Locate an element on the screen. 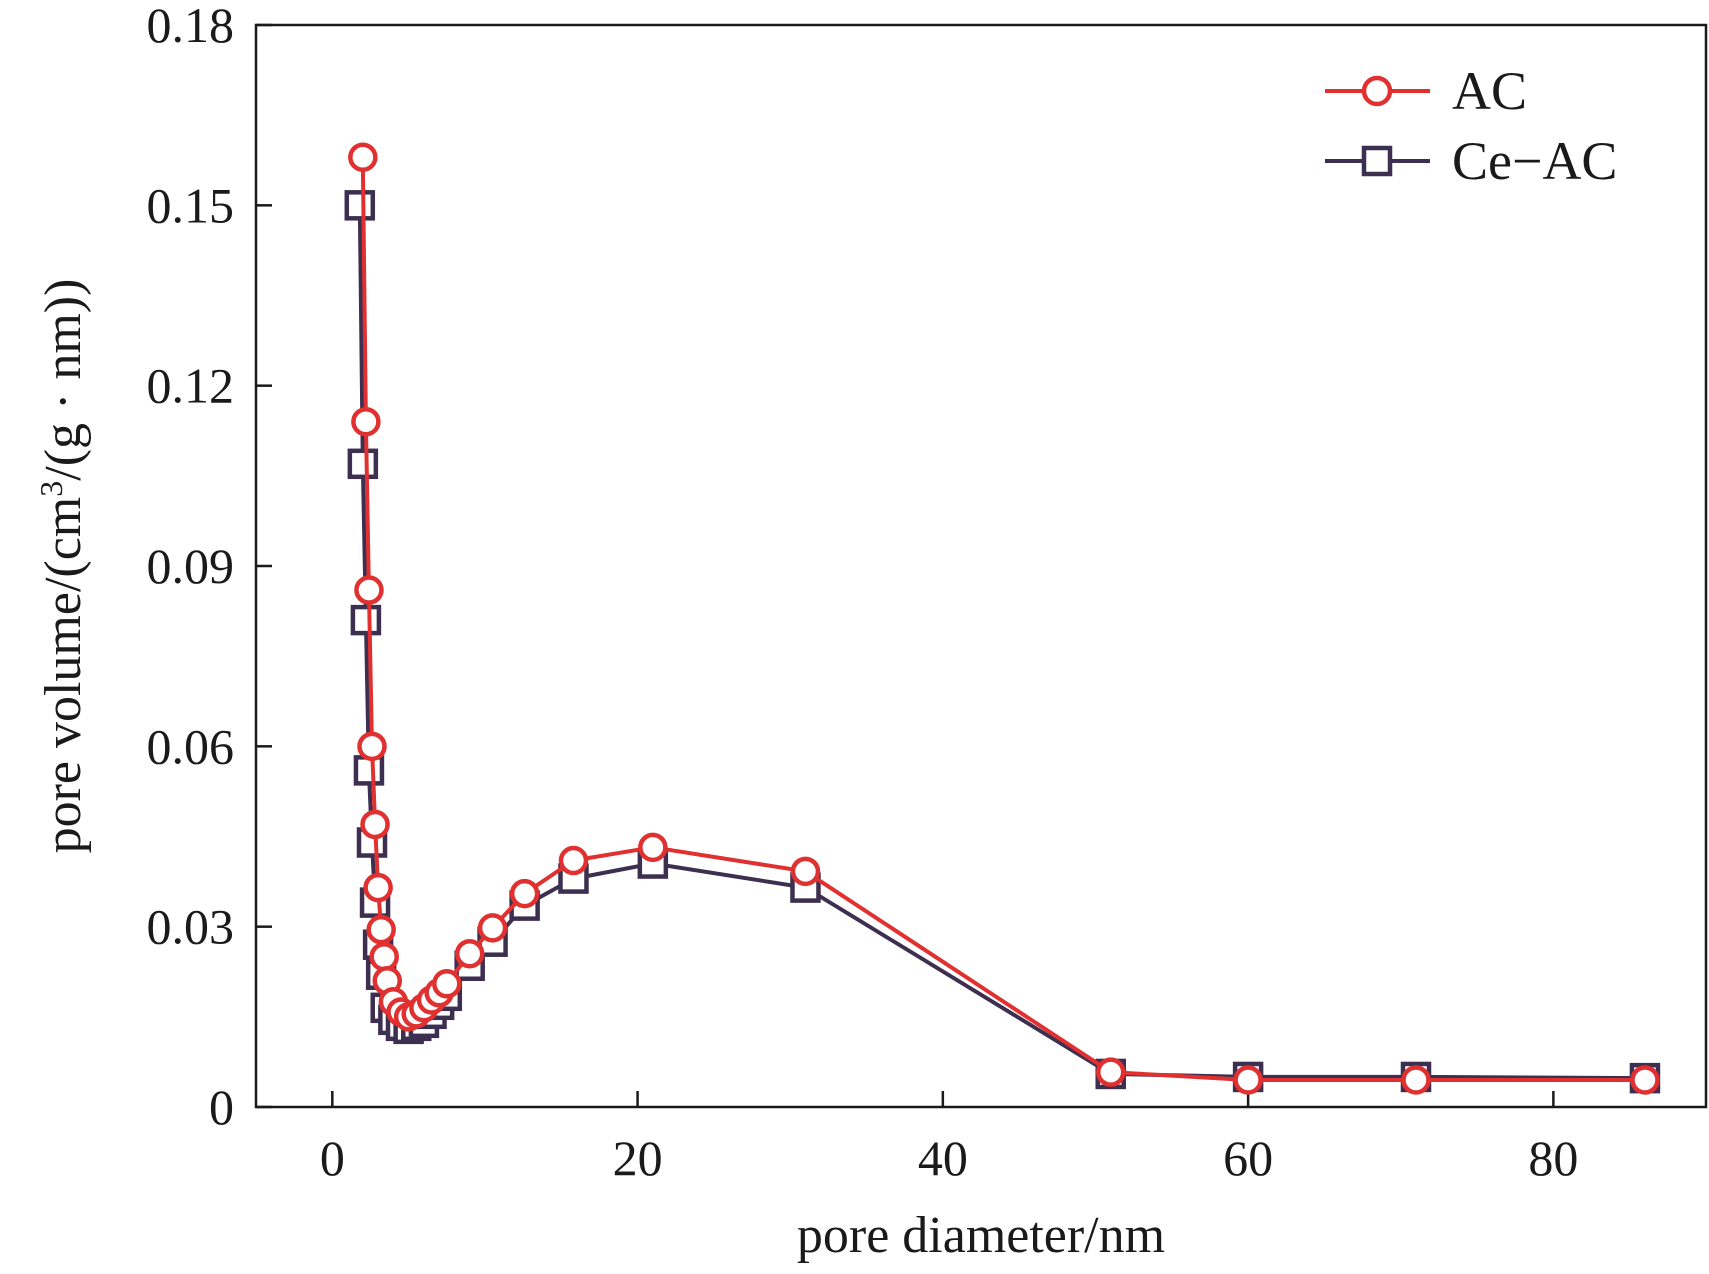 Image resolution: width=1709 pixels, height=1274 pixels. legend-label-ac: AC is located at coordinates (1489, 91).